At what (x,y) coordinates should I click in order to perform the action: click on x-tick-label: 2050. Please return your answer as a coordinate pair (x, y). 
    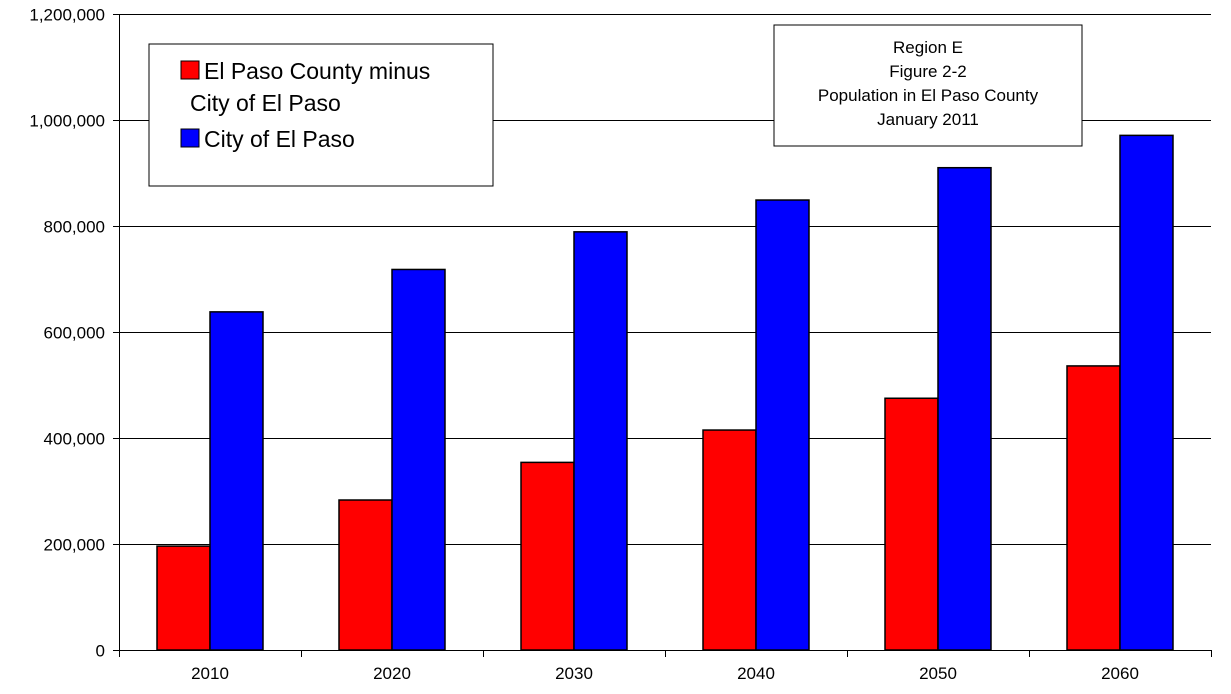
    Looking at the image, I should click on (938, 673).